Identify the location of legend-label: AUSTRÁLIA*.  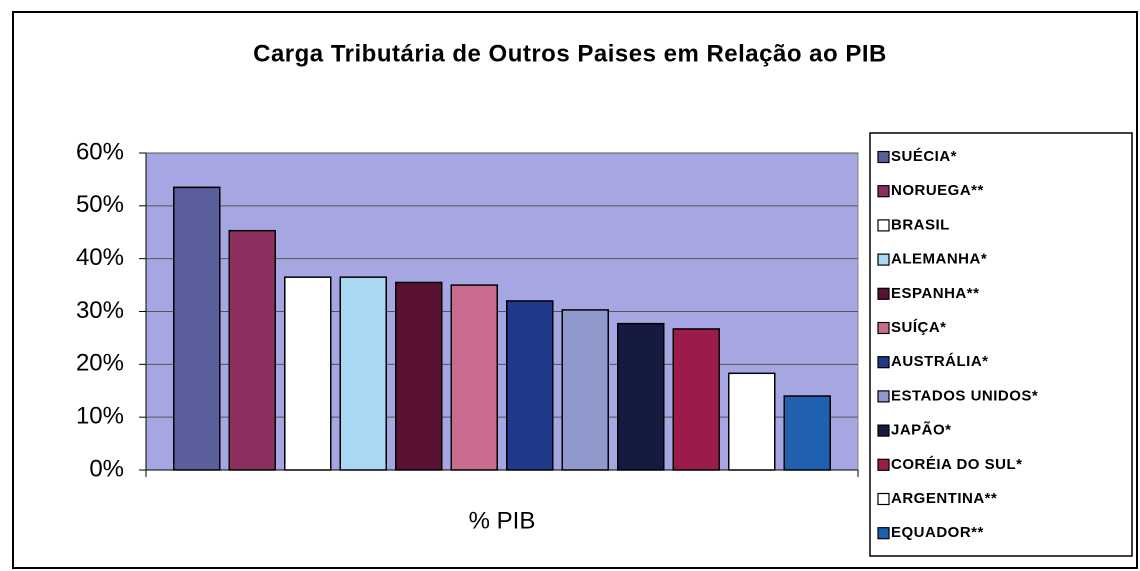
(940, 361).